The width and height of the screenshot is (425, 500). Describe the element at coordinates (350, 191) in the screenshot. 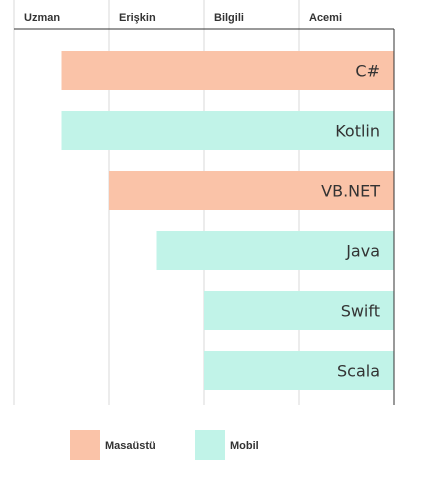

I see `bar-label: VB.NET` at that location.